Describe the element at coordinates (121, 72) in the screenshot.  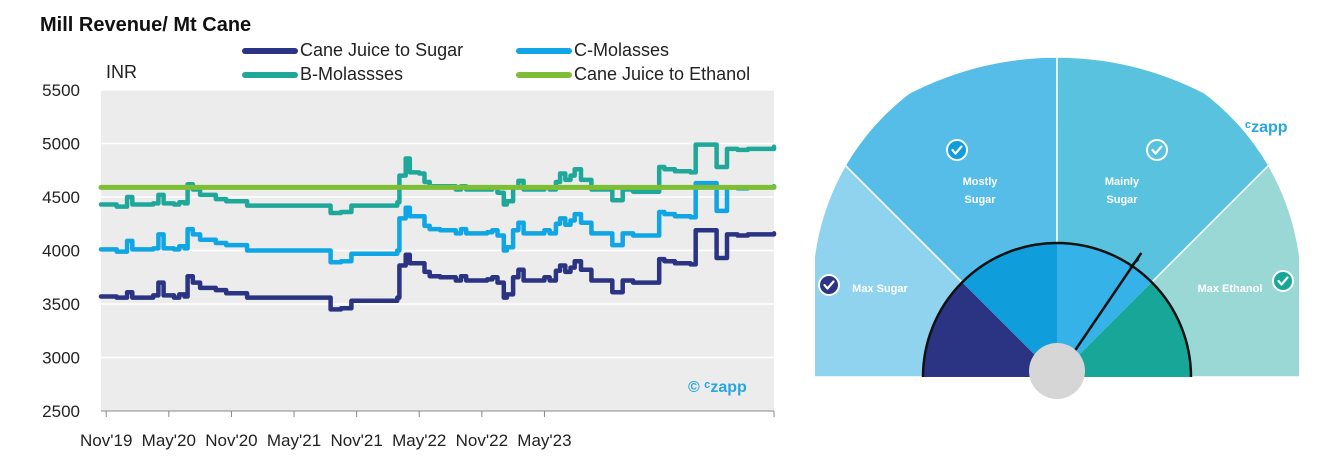
I see `y-axis-unit: INR` at that location.